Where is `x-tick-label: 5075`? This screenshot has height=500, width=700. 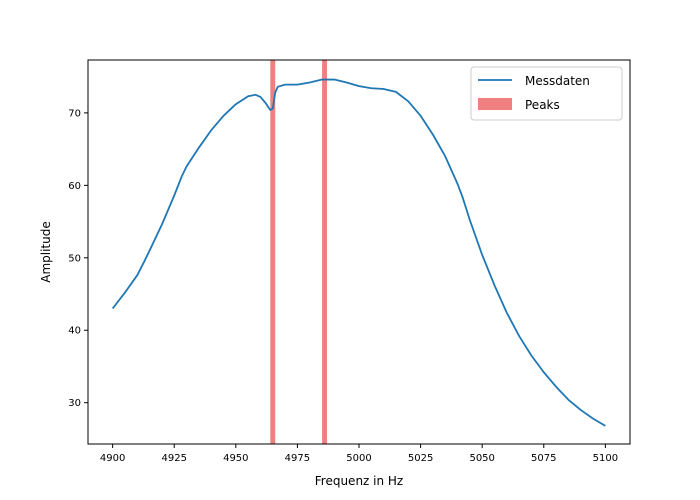 x-tick-label: 5075 is located at coordinates (543, 458).